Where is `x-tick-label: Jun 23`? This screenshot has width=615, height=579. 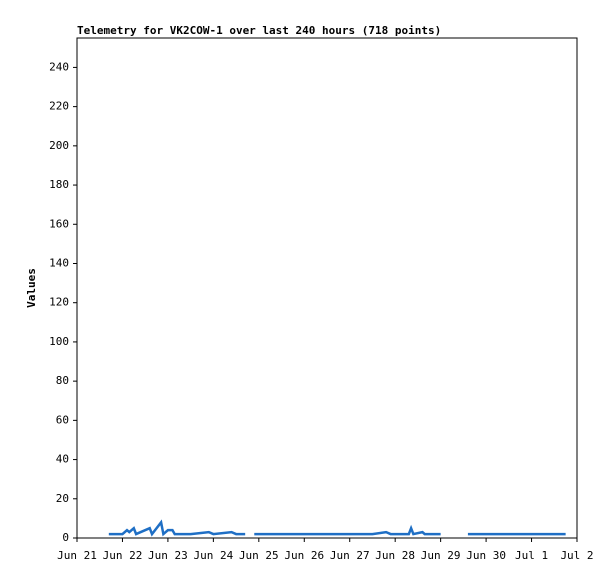 x-tick-label: Jun 23 is located at coordinates (168, 555).